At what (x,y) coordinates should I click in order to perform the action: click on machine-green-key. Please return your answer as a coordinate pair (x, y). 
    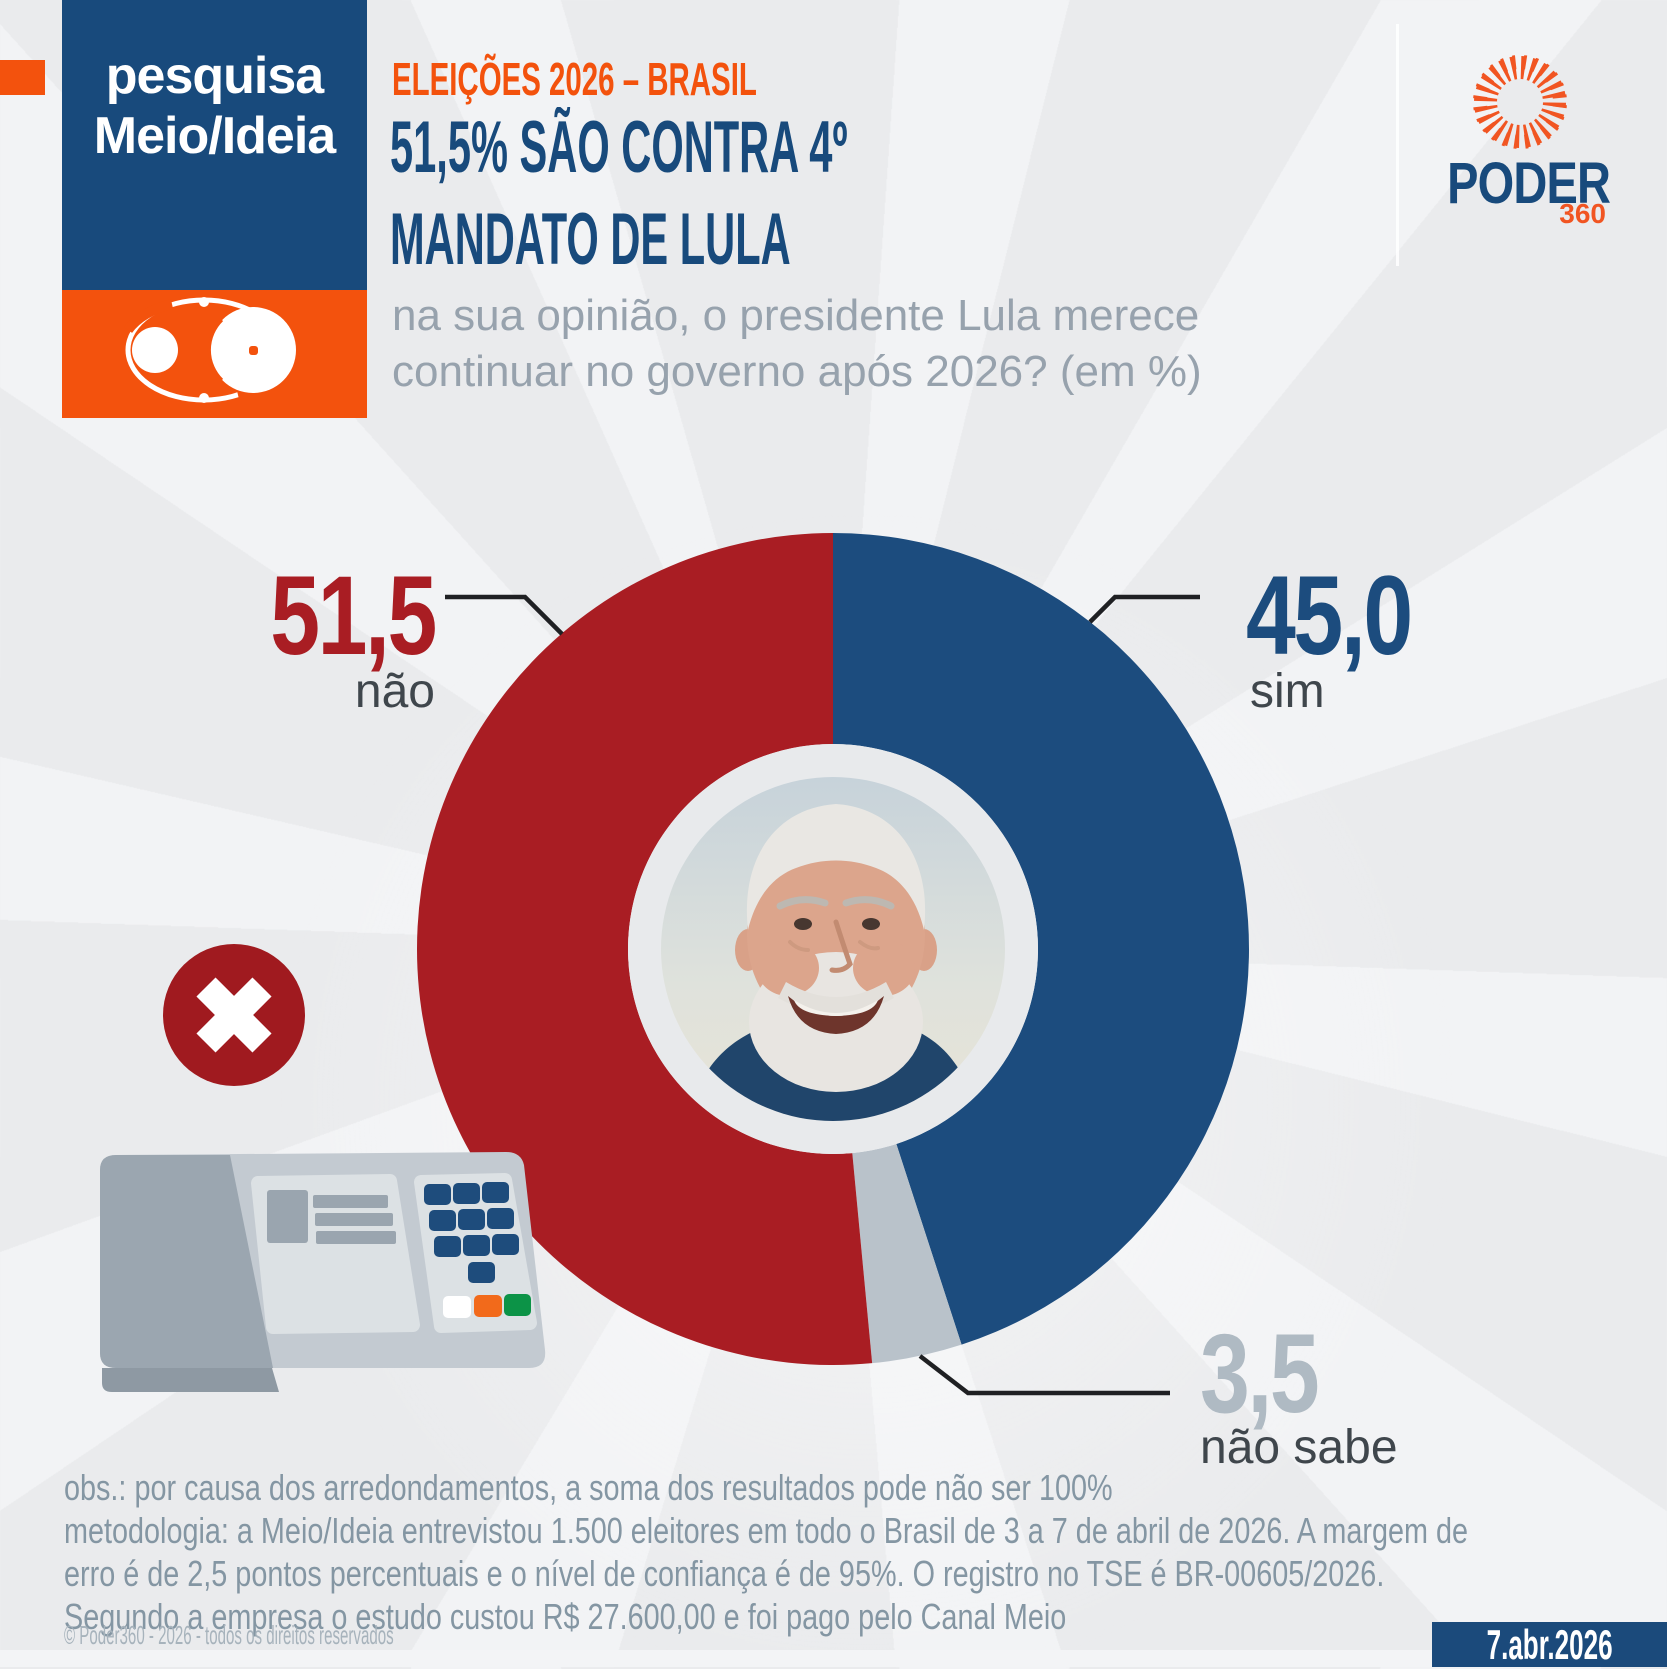
    Looking at the image, I should click on (517, 1305).